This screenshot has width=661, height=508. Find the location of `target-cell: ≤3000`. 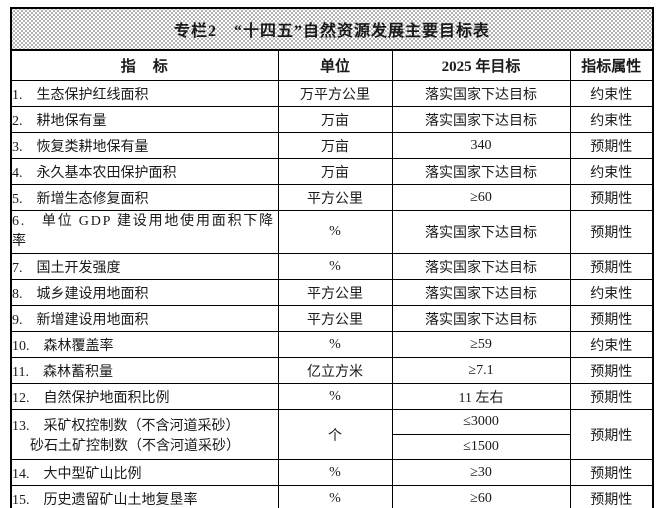

target-cell: ≤3000 is located at coordinates (481, 422).